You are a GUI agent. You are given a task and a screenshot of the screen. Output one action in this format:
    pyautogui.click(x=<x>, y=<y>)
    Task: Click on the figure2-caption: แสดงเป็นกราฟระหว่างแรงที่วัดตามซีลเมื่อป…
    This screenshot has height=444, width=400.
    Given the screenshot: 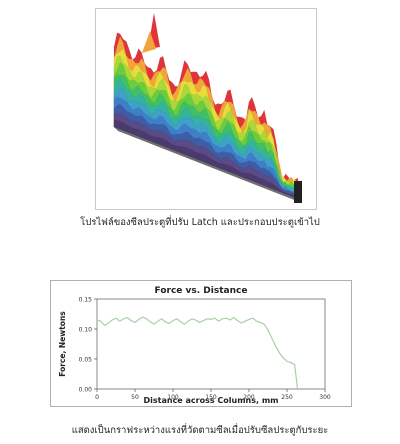 What is the action you would take?
    pyautogui.click(x=200, y=430)
    